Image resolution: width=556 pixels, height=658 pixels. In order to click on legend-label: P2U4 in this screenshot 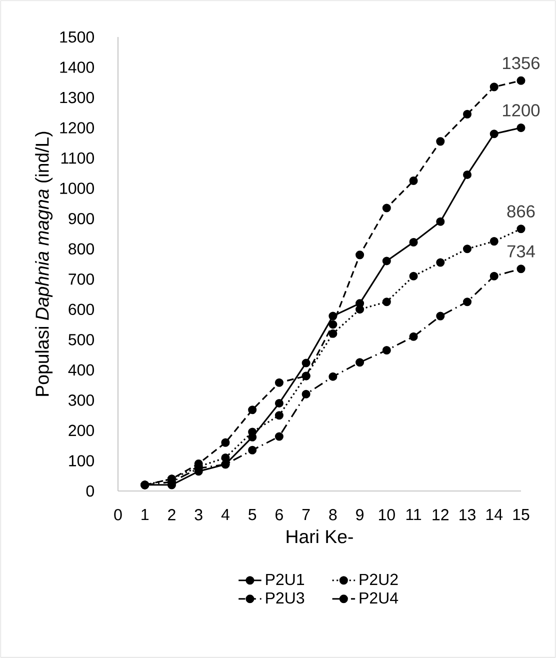, I will do `click(379, 598)`.